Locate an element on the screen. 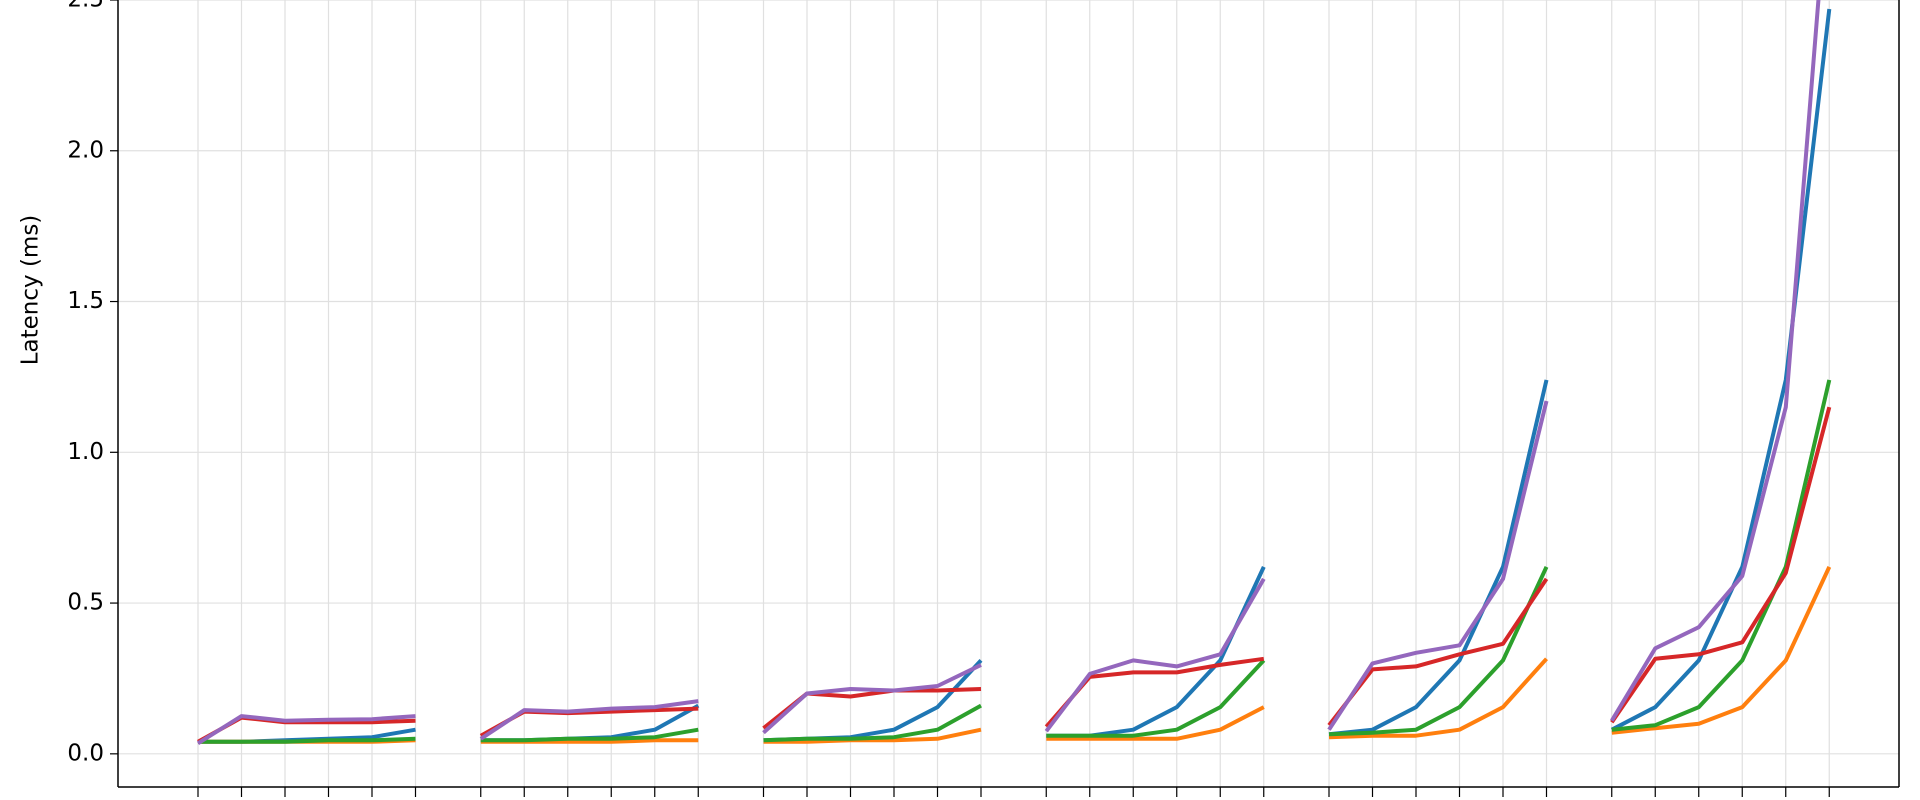  y-tick-label: 0.5 is located at coordinates (85, 603).